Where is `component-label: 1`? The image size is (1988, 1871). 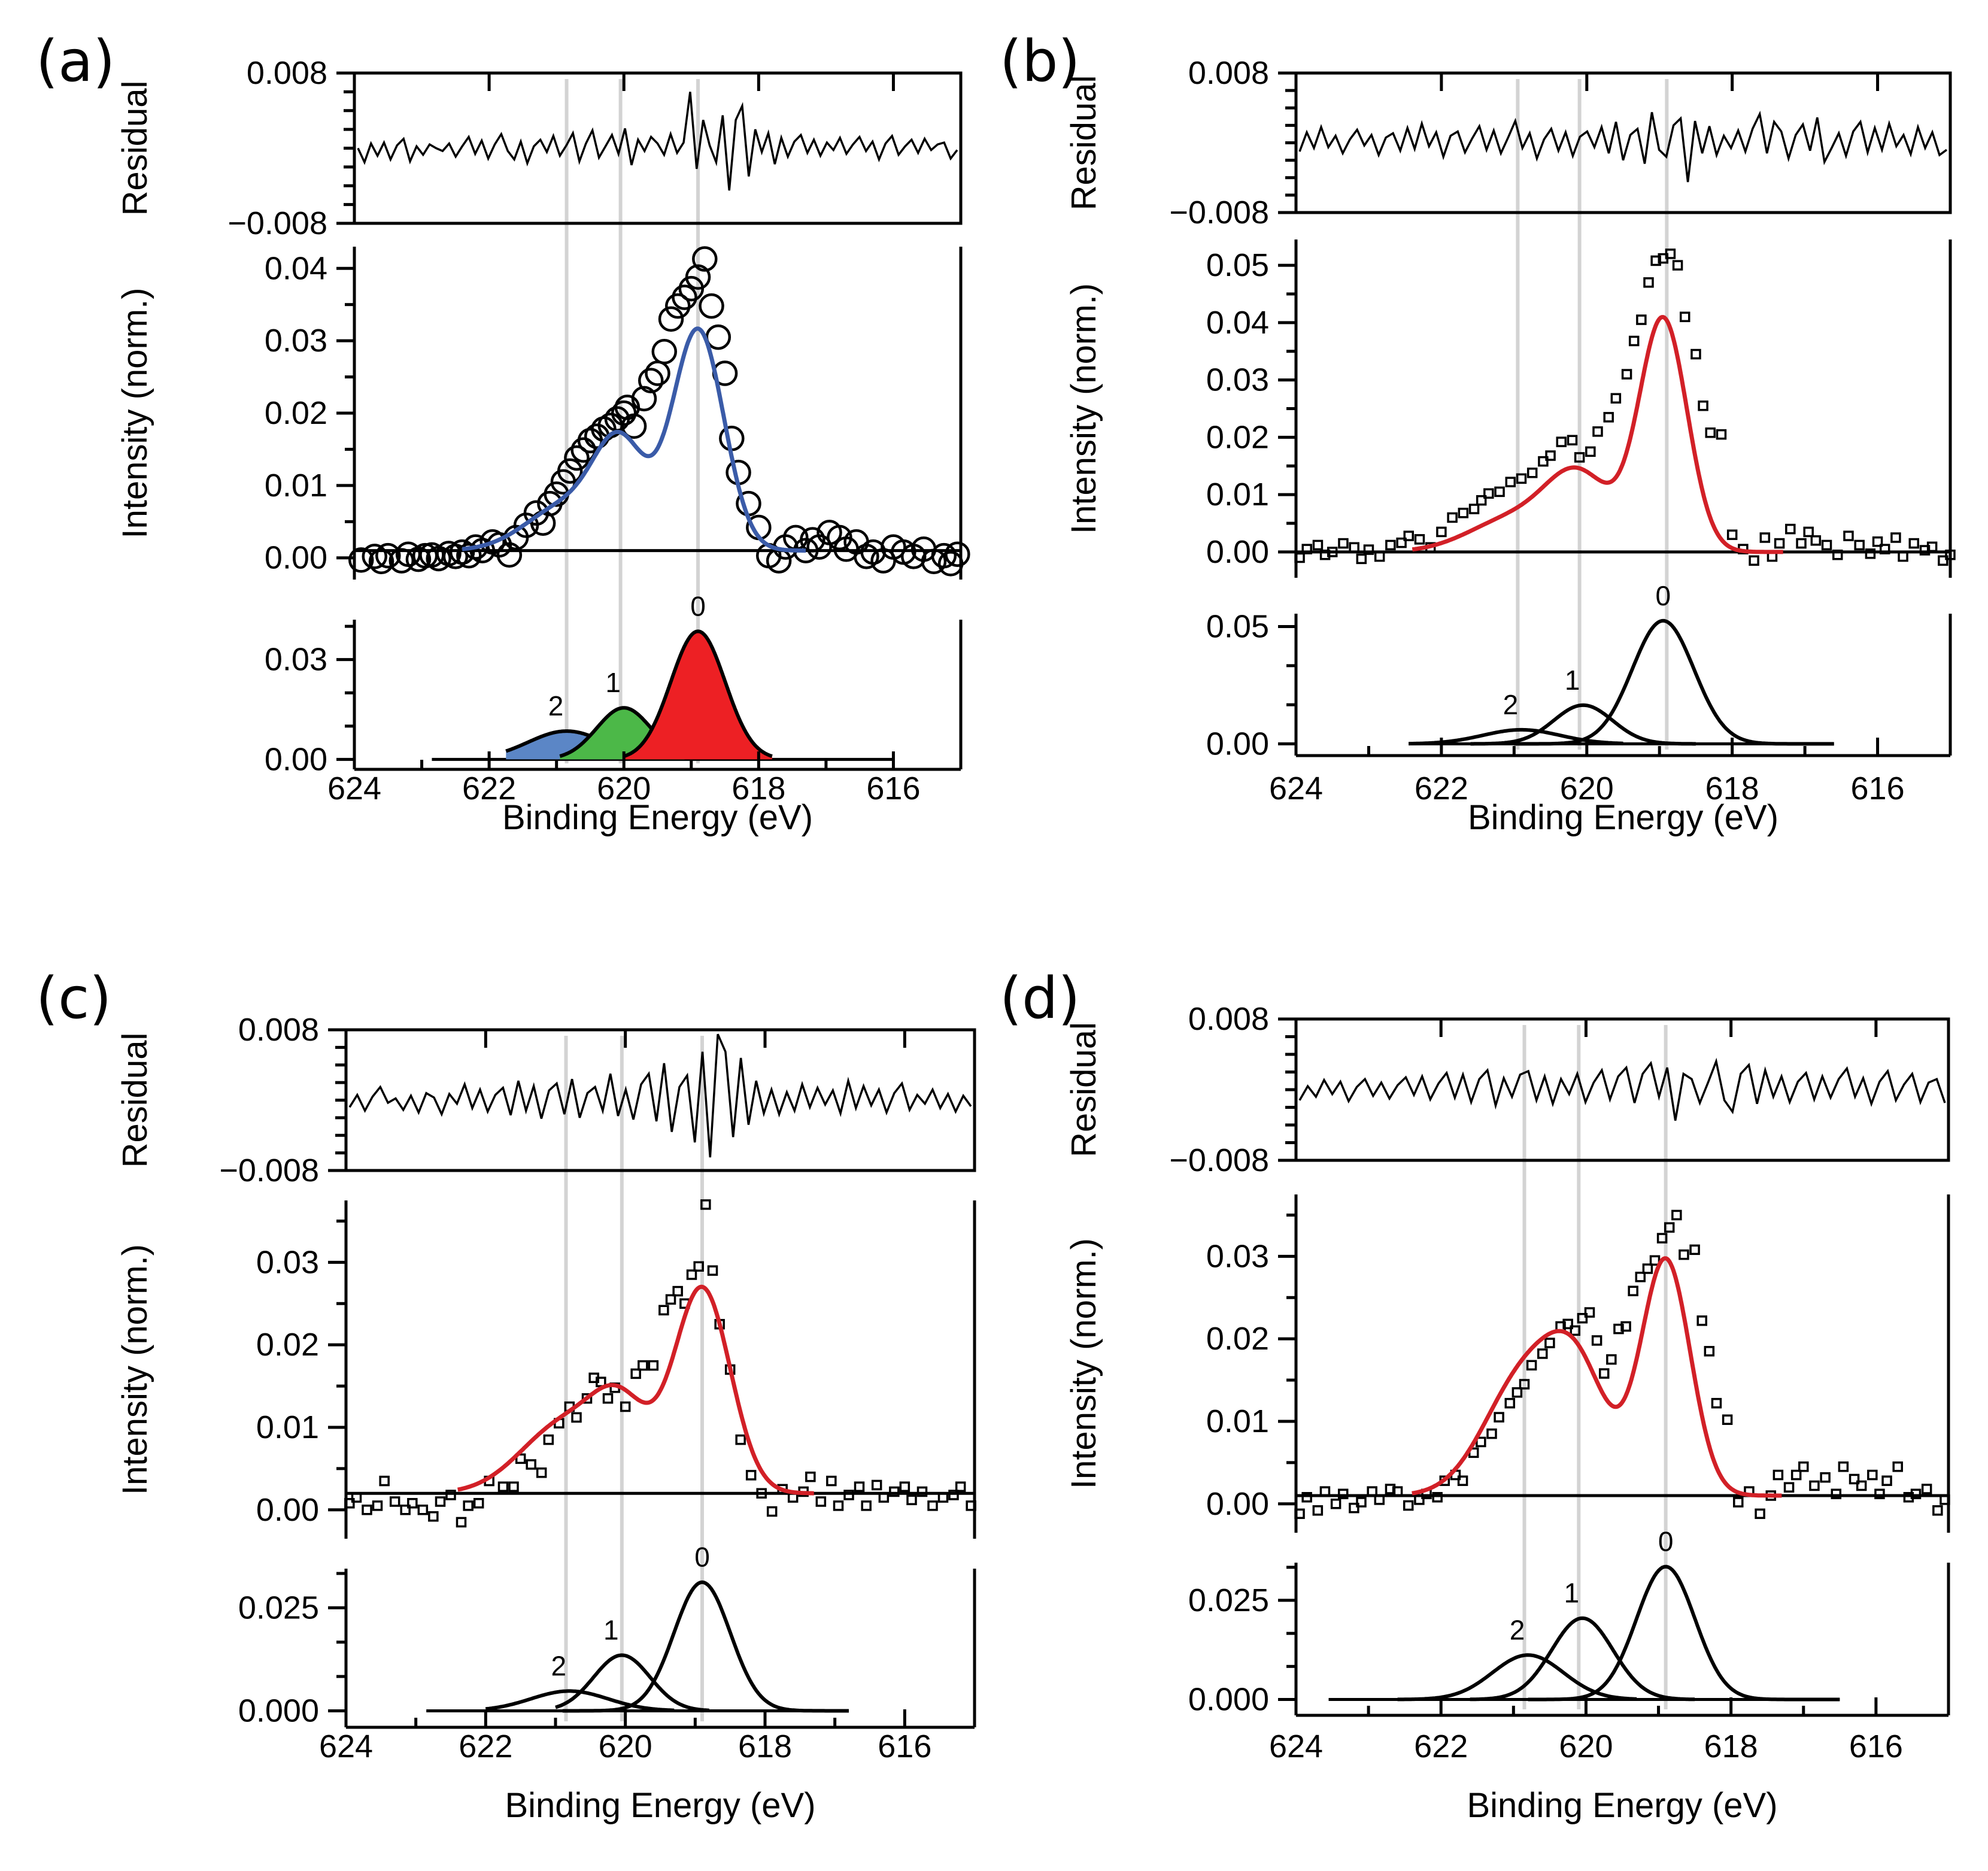 component-label: 1 is located at coordinates (1572, 1593).